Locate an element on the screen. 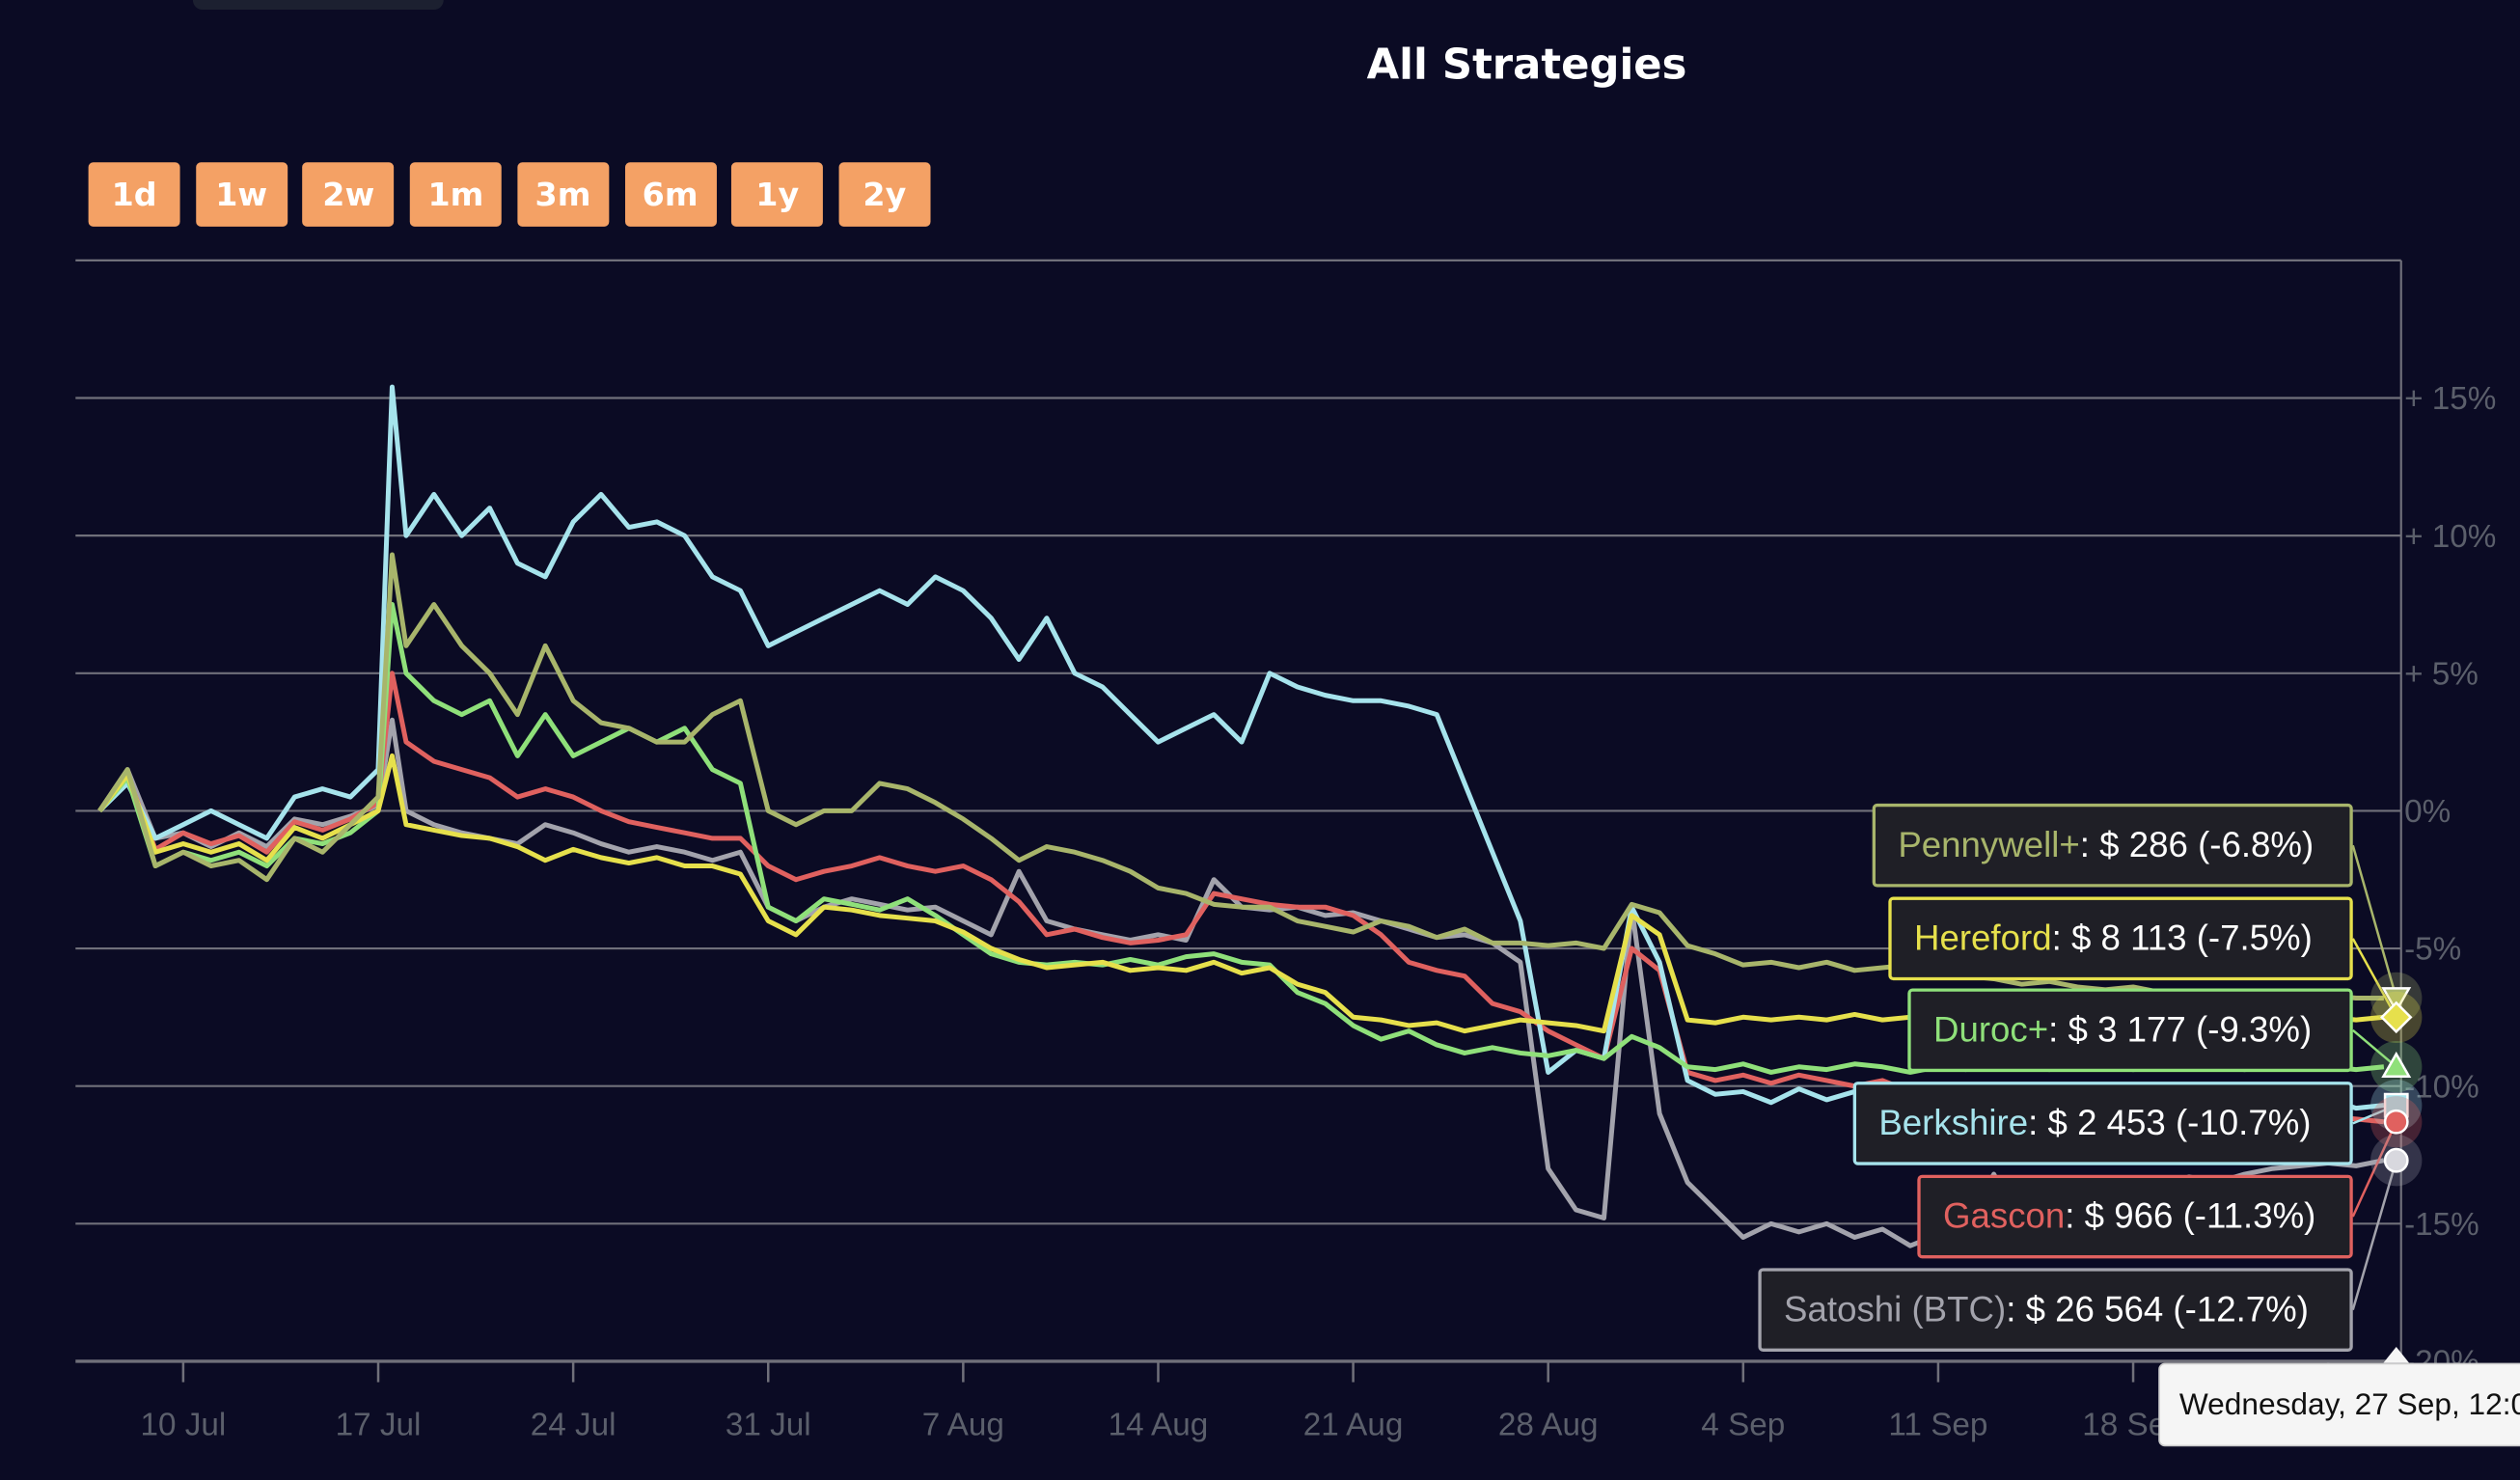 This screenshot has width=2520, height=1480. x-tick-label: 14 Aug is located at coordinates (1159, 1425).